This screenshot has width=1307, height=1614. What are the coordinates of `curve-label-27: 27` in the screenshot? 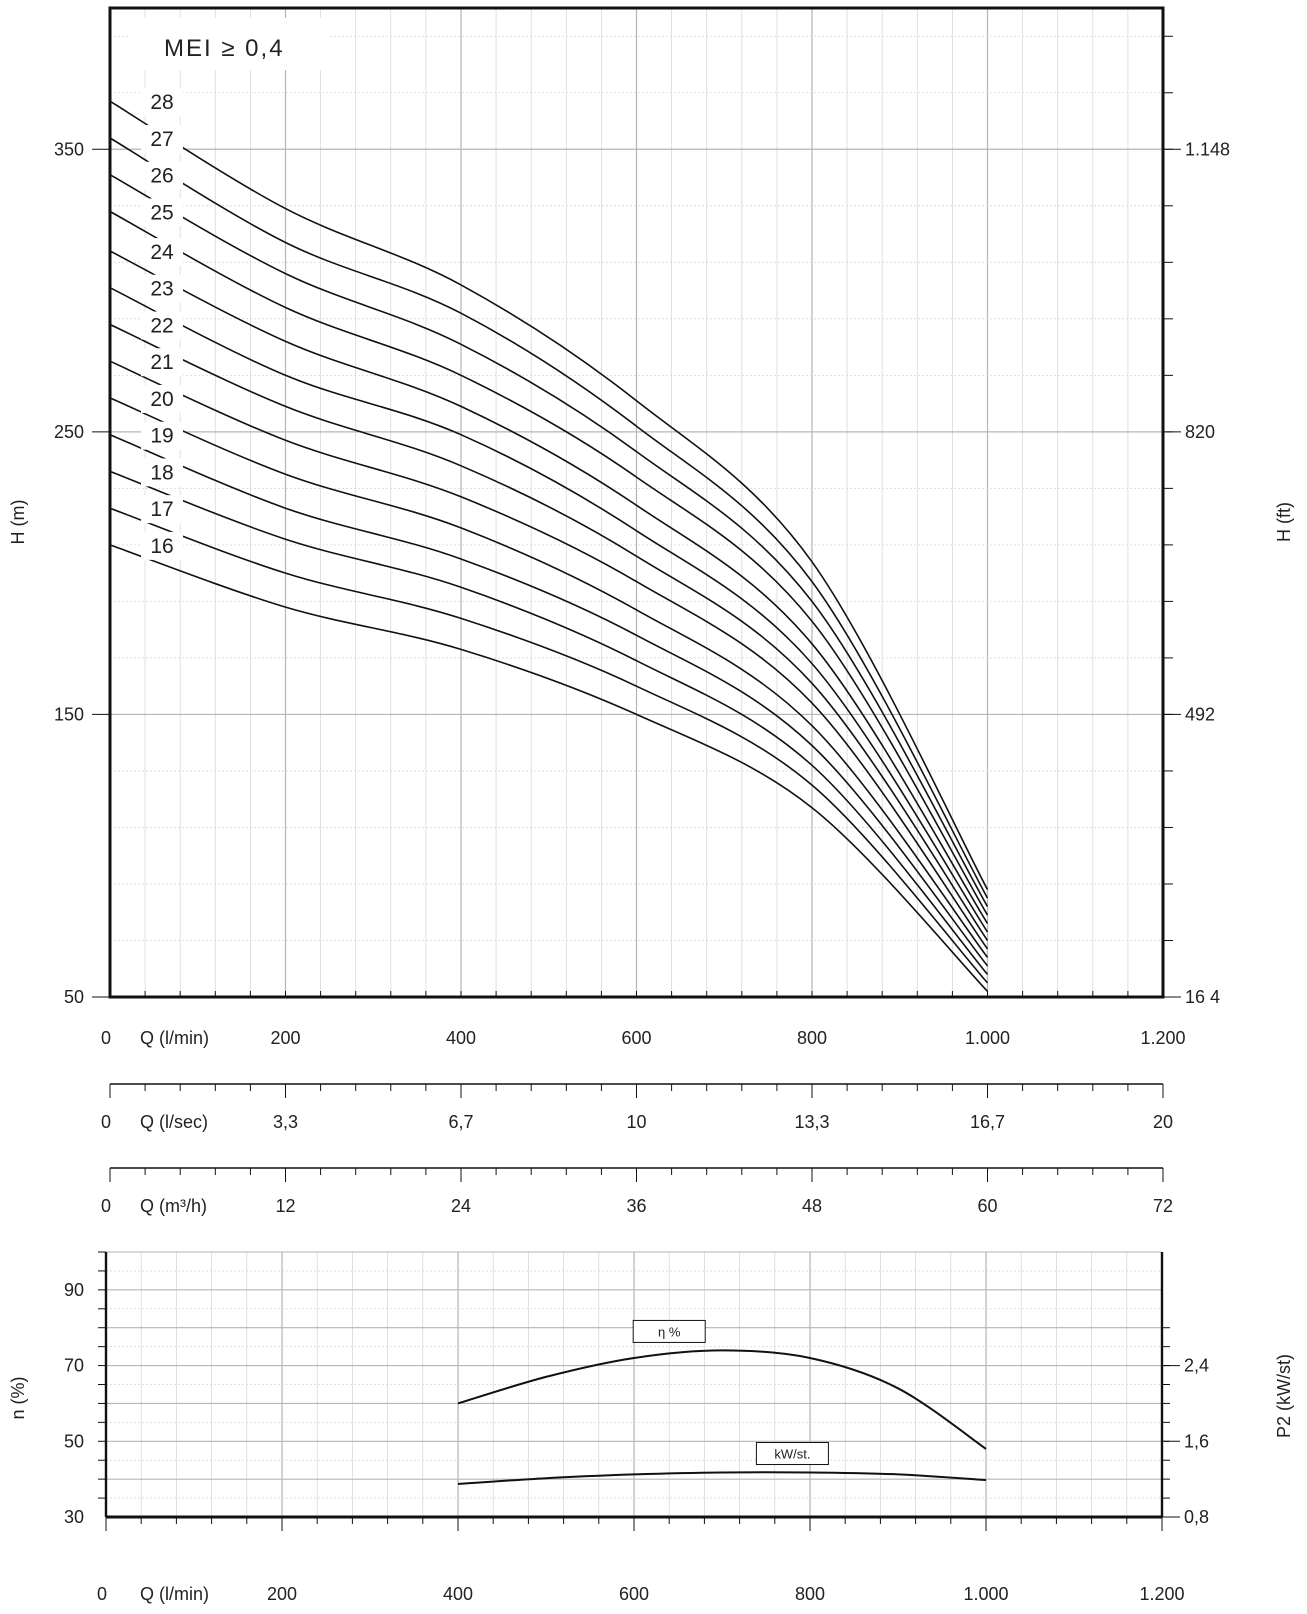 It's located at (161, 139).